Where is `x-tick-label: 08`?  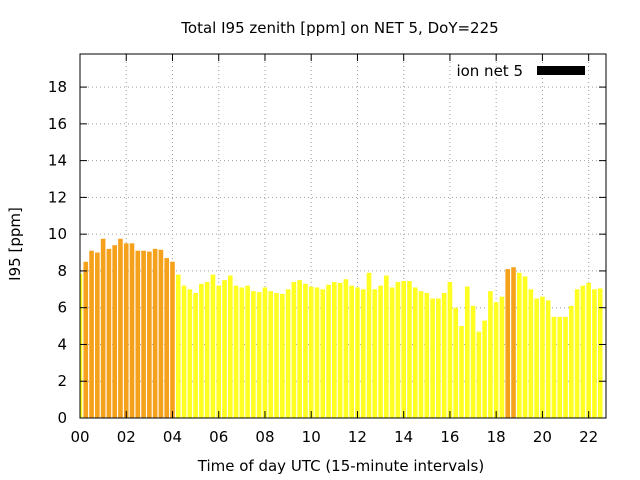 x-tick-label: 08 is located at coordinates (264, 437).